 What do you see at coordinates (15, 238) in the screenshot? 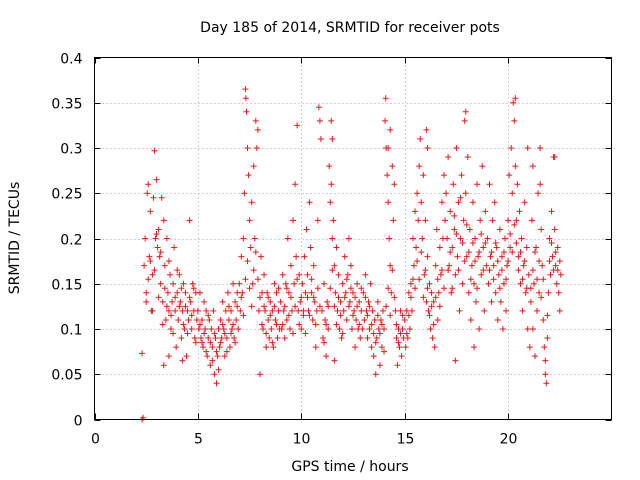
I see `y-axis-label: SRMTID / TECUs` at bounding box center [15, 238].